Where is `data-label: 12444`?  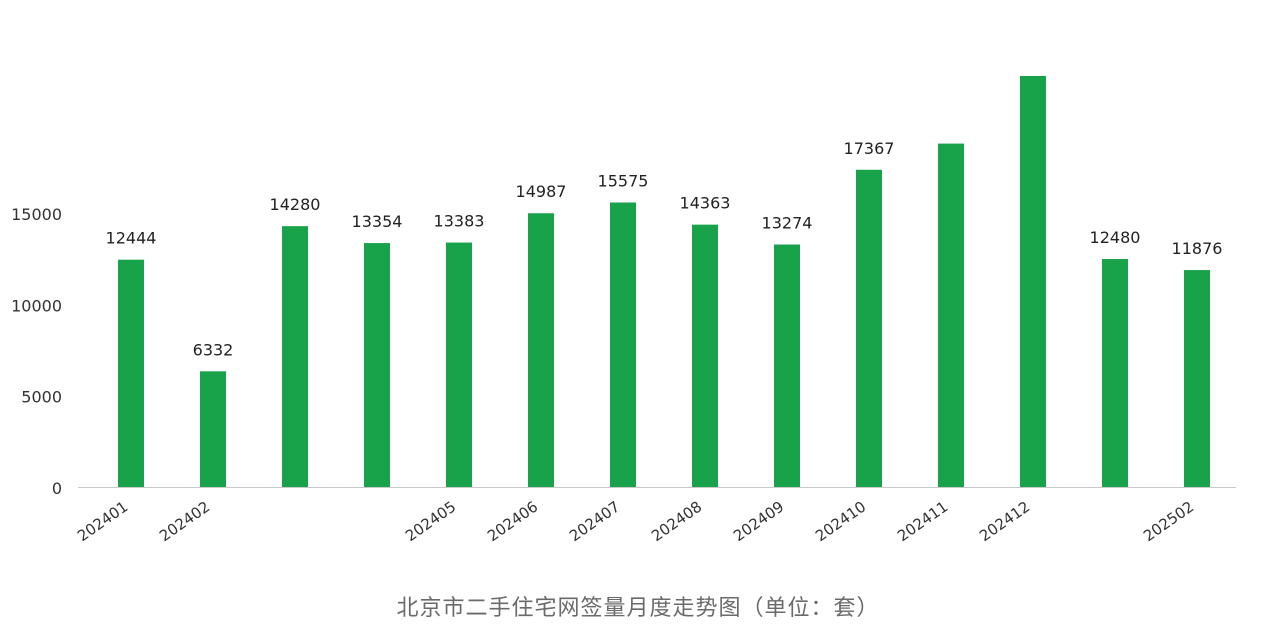
data-label: 12444 is located at coordinates (131, 238).